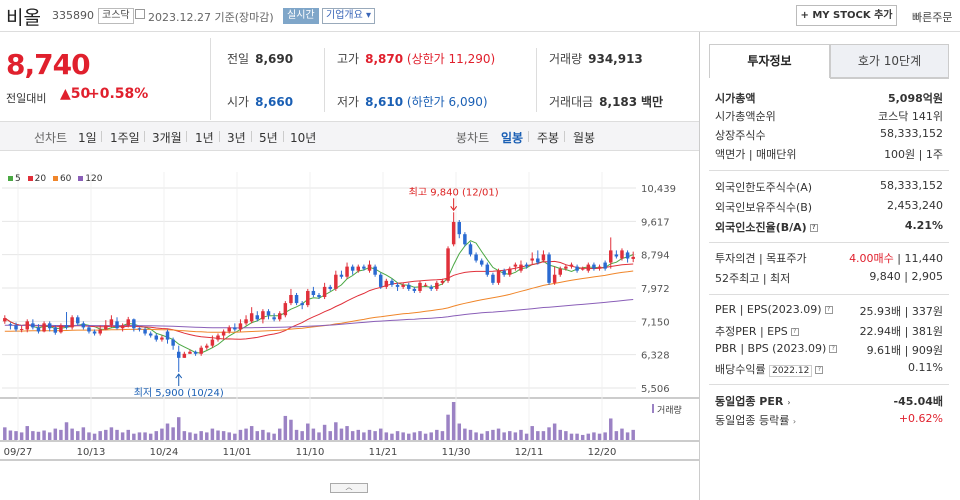 This screenshot has height=500, width=960. I want to click on y-tick-label: 8,794, so click(655, 256).